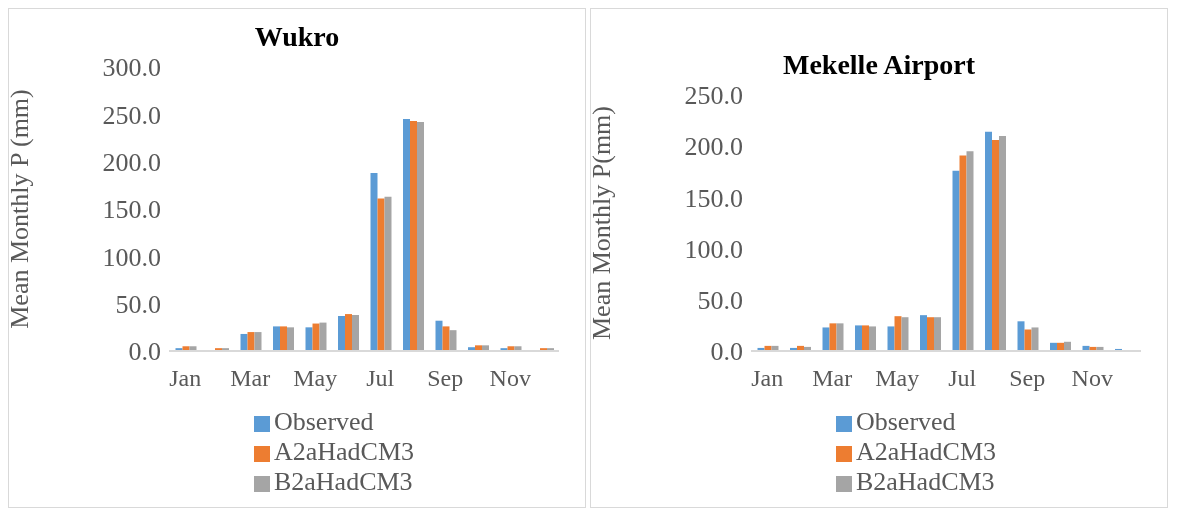 This screenshot has height=508, width=1179. I want to click on chart-title: Mekelle Airport, so click(879, 64).